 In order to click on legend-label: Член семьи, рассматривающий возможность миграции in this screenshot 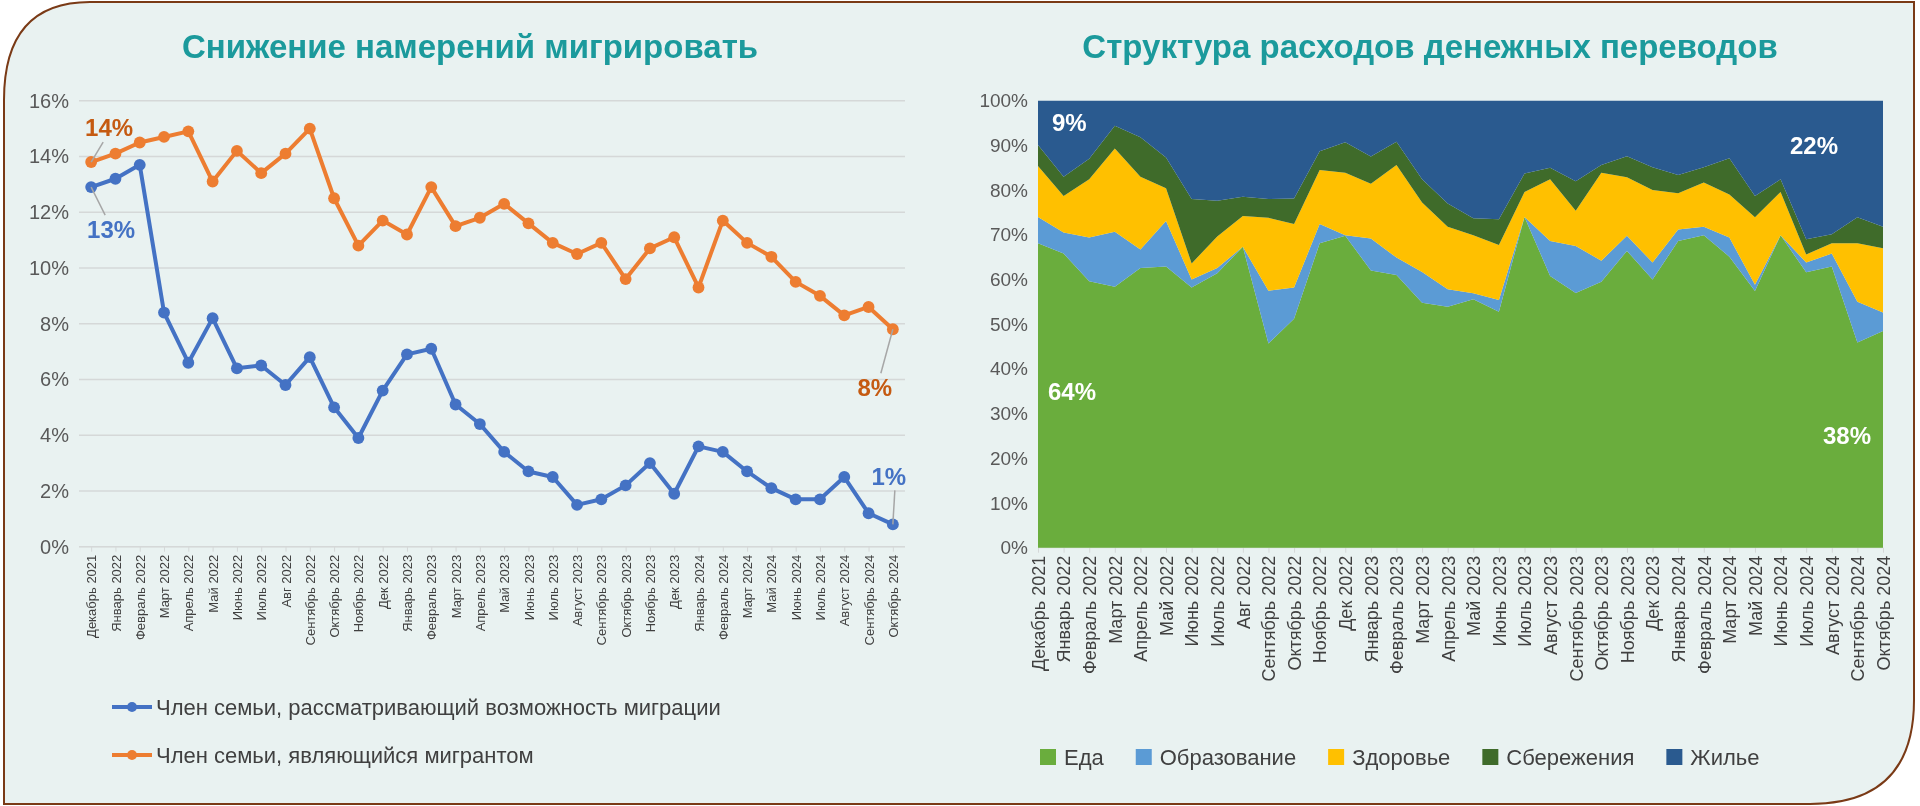, I will do `click(438, 707)`.